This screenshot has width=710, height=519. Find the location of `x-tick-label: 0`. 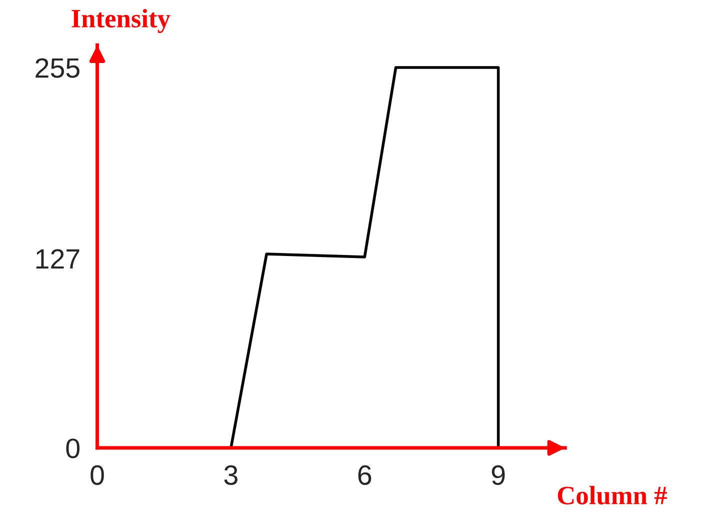

x-tick-label: 0 is located at coordinates (97, 475).